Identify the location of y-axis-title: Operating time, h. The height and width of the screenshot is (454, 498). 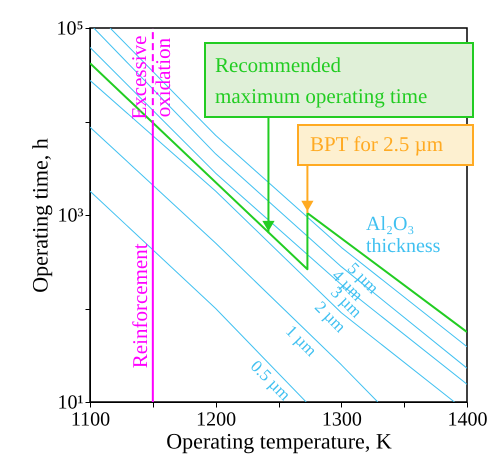
(40, 215).